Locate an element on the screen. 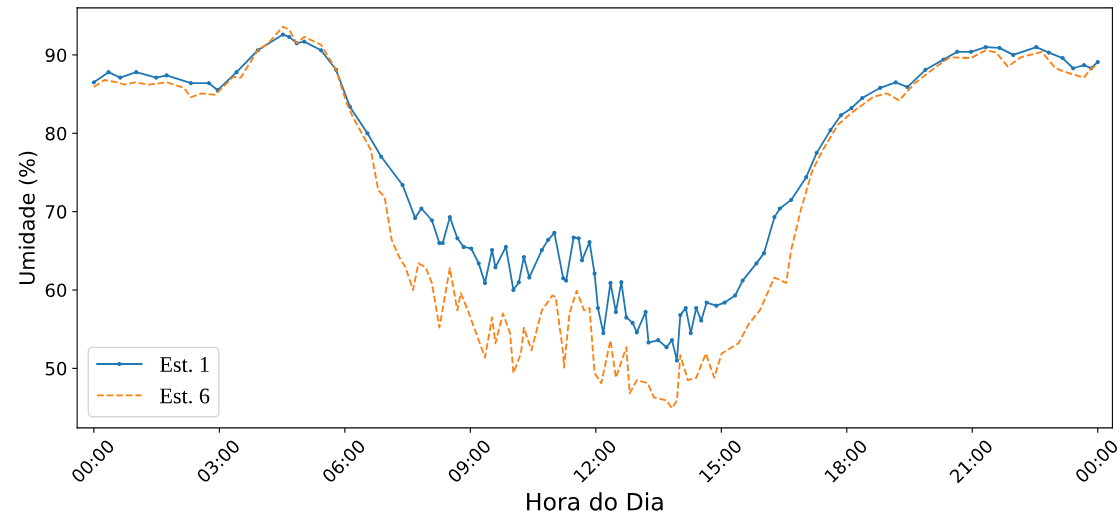 The width and height of the screenshot is (1118, 527). y-tick-label: 90 is located at coordinates (56, 55).